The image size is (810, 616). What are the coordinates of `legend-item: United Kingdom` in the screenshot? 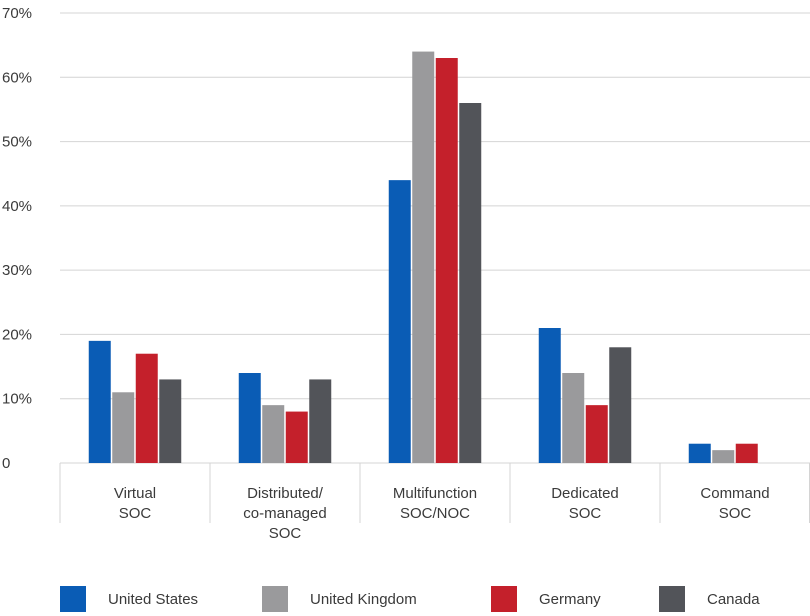 It's located at (339, 599).